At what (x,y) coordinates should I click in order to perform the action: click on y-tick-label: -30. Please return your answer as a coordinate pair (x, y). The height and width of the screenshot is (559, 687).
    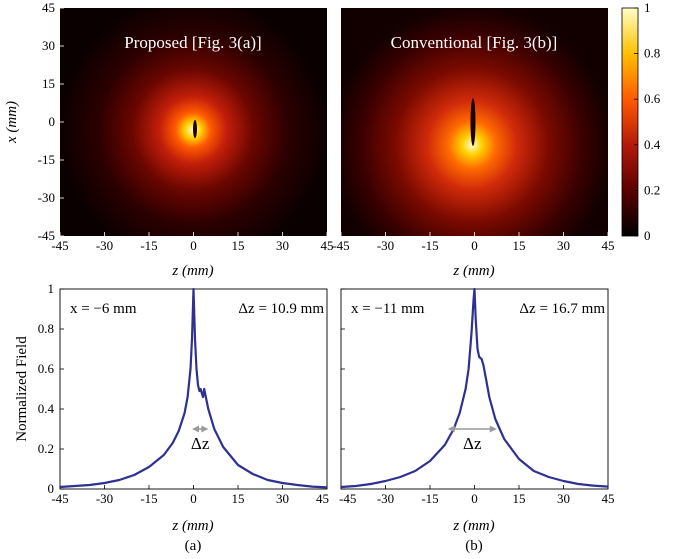
    Looking at the image, I should click on (46, 197).